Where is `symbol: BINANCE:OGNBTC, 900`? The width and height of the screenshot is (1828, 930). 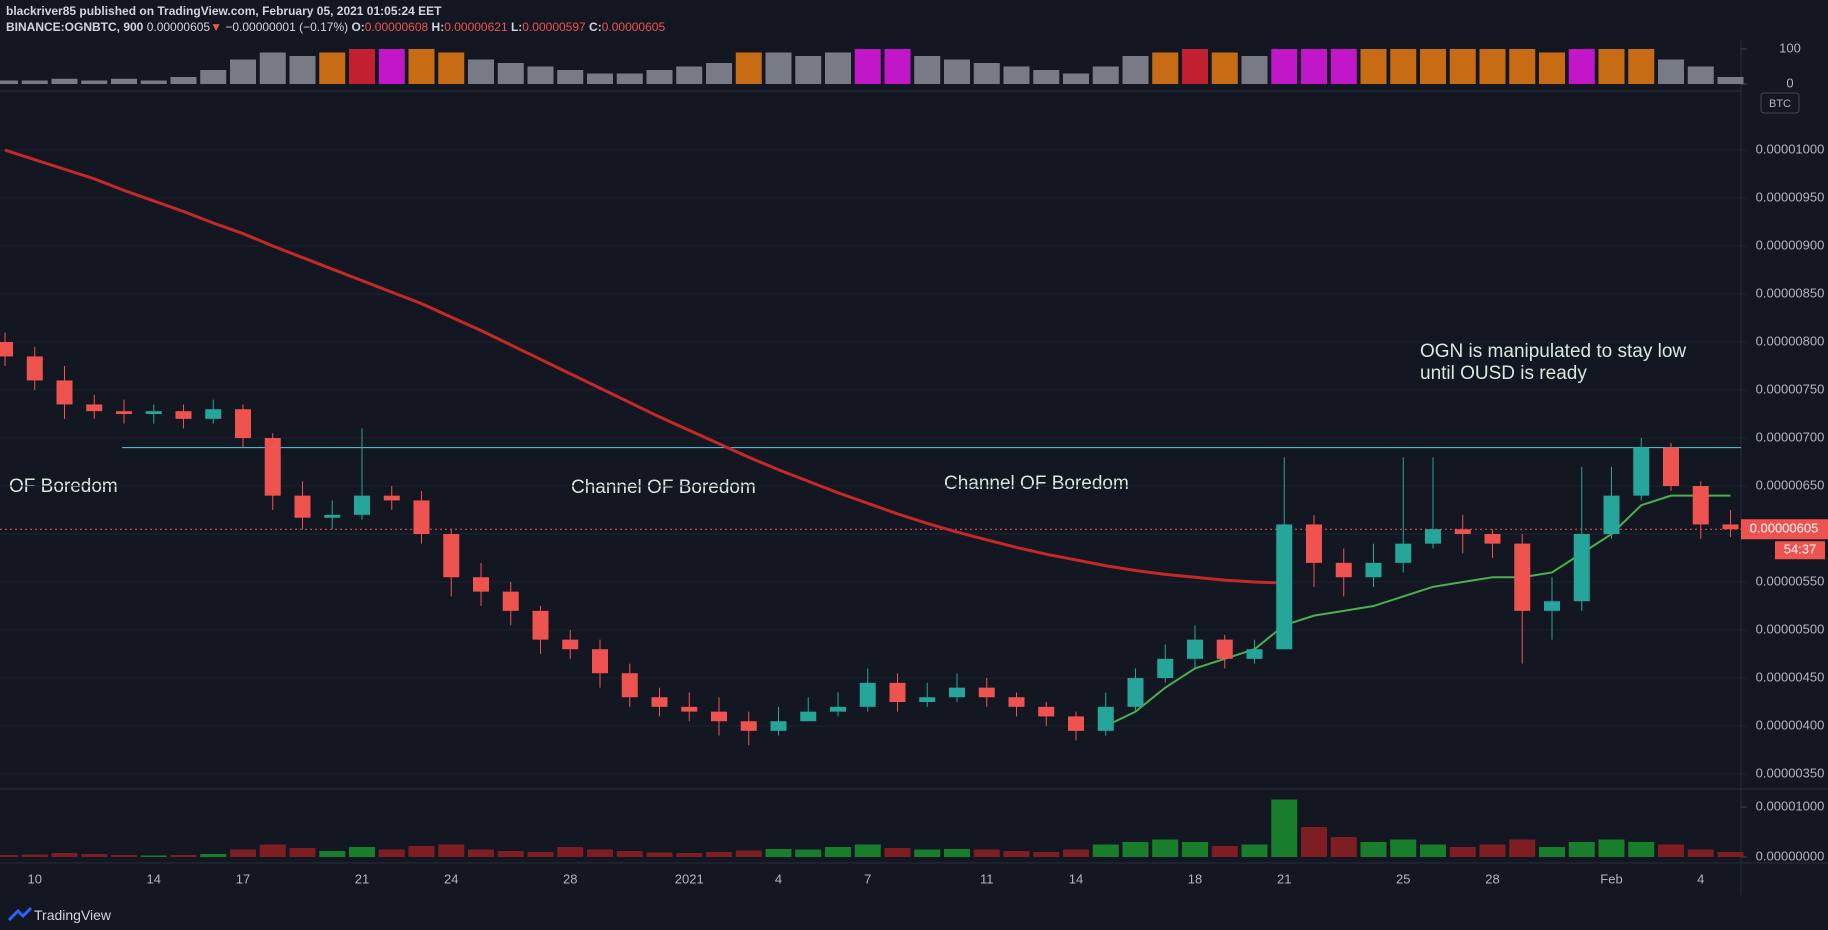
symbol: BINANCE:OGNBTC, 900 is located at coordinates (75, 27).